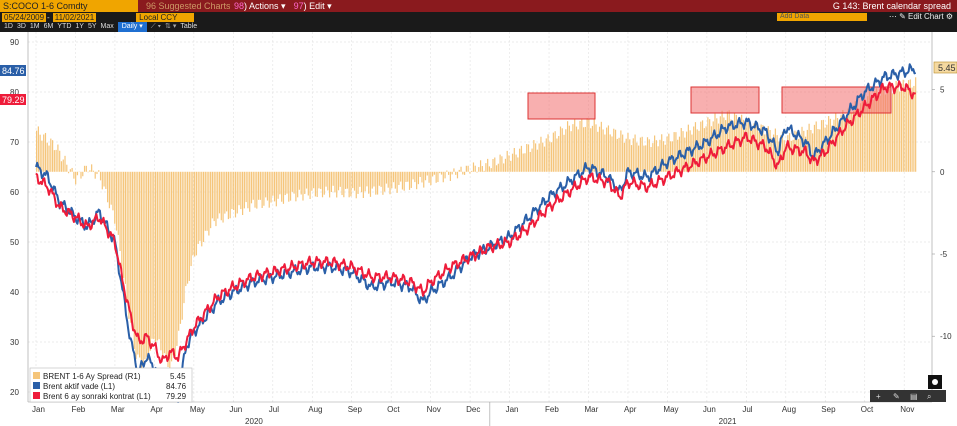 The image size is (957, 426). I want to click on period-3d: 3D, so click(21, 26).